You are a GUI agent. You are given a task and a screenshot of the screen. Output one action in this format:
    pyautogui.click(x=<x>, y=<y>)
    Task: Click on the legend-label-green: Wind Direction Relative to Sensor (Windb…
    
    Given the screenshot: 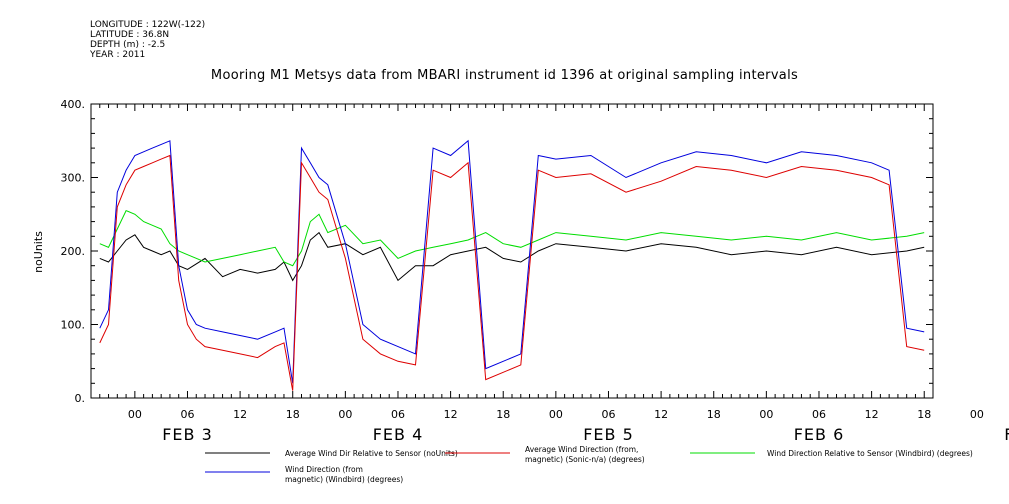 What is the action you would take?
    pyautogui.click(x=870, y=453)
    